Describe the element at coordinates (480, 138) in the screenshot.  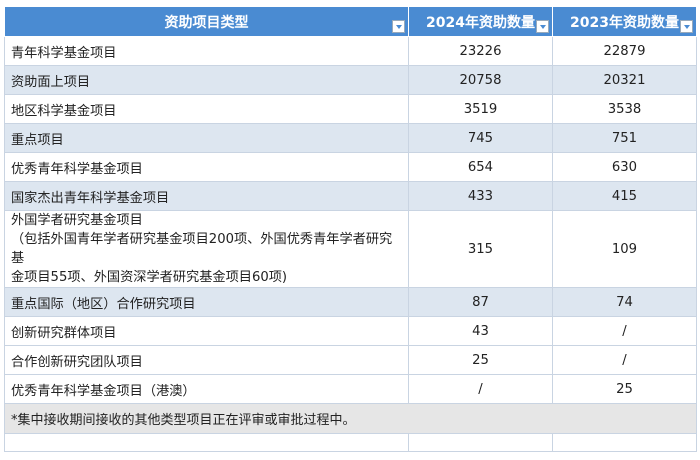
I see `count-2024-cell: 745` at that location.